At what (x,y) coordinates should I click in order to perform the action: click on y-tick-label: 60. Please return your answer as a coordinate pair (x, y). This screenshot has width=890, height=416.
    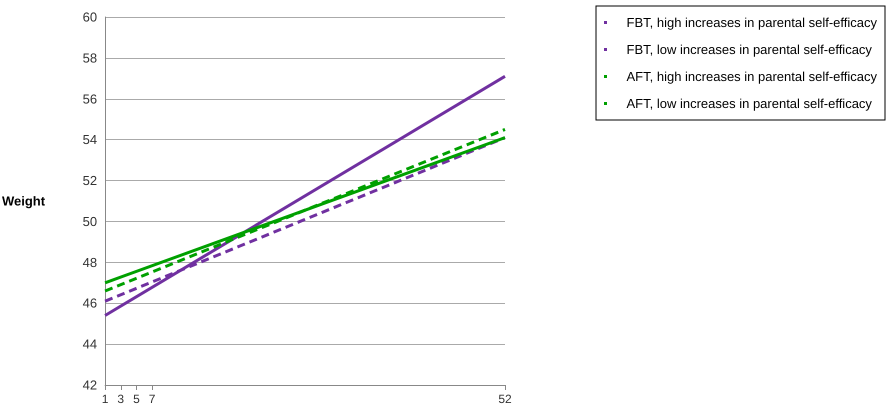
    Looking at the image, I should click on (90, 17).